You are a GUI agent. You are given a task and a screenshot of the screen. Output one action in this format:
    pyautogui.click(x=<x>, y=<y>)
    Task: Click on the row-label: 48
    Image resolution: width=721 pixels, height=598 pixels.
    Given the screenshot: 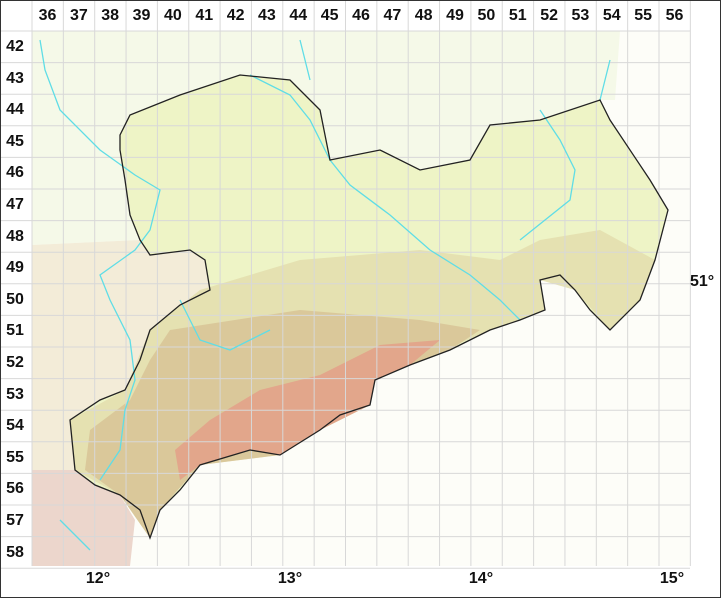 What is the action you would take?
    pyautogui.click(x=15, y=236)
    